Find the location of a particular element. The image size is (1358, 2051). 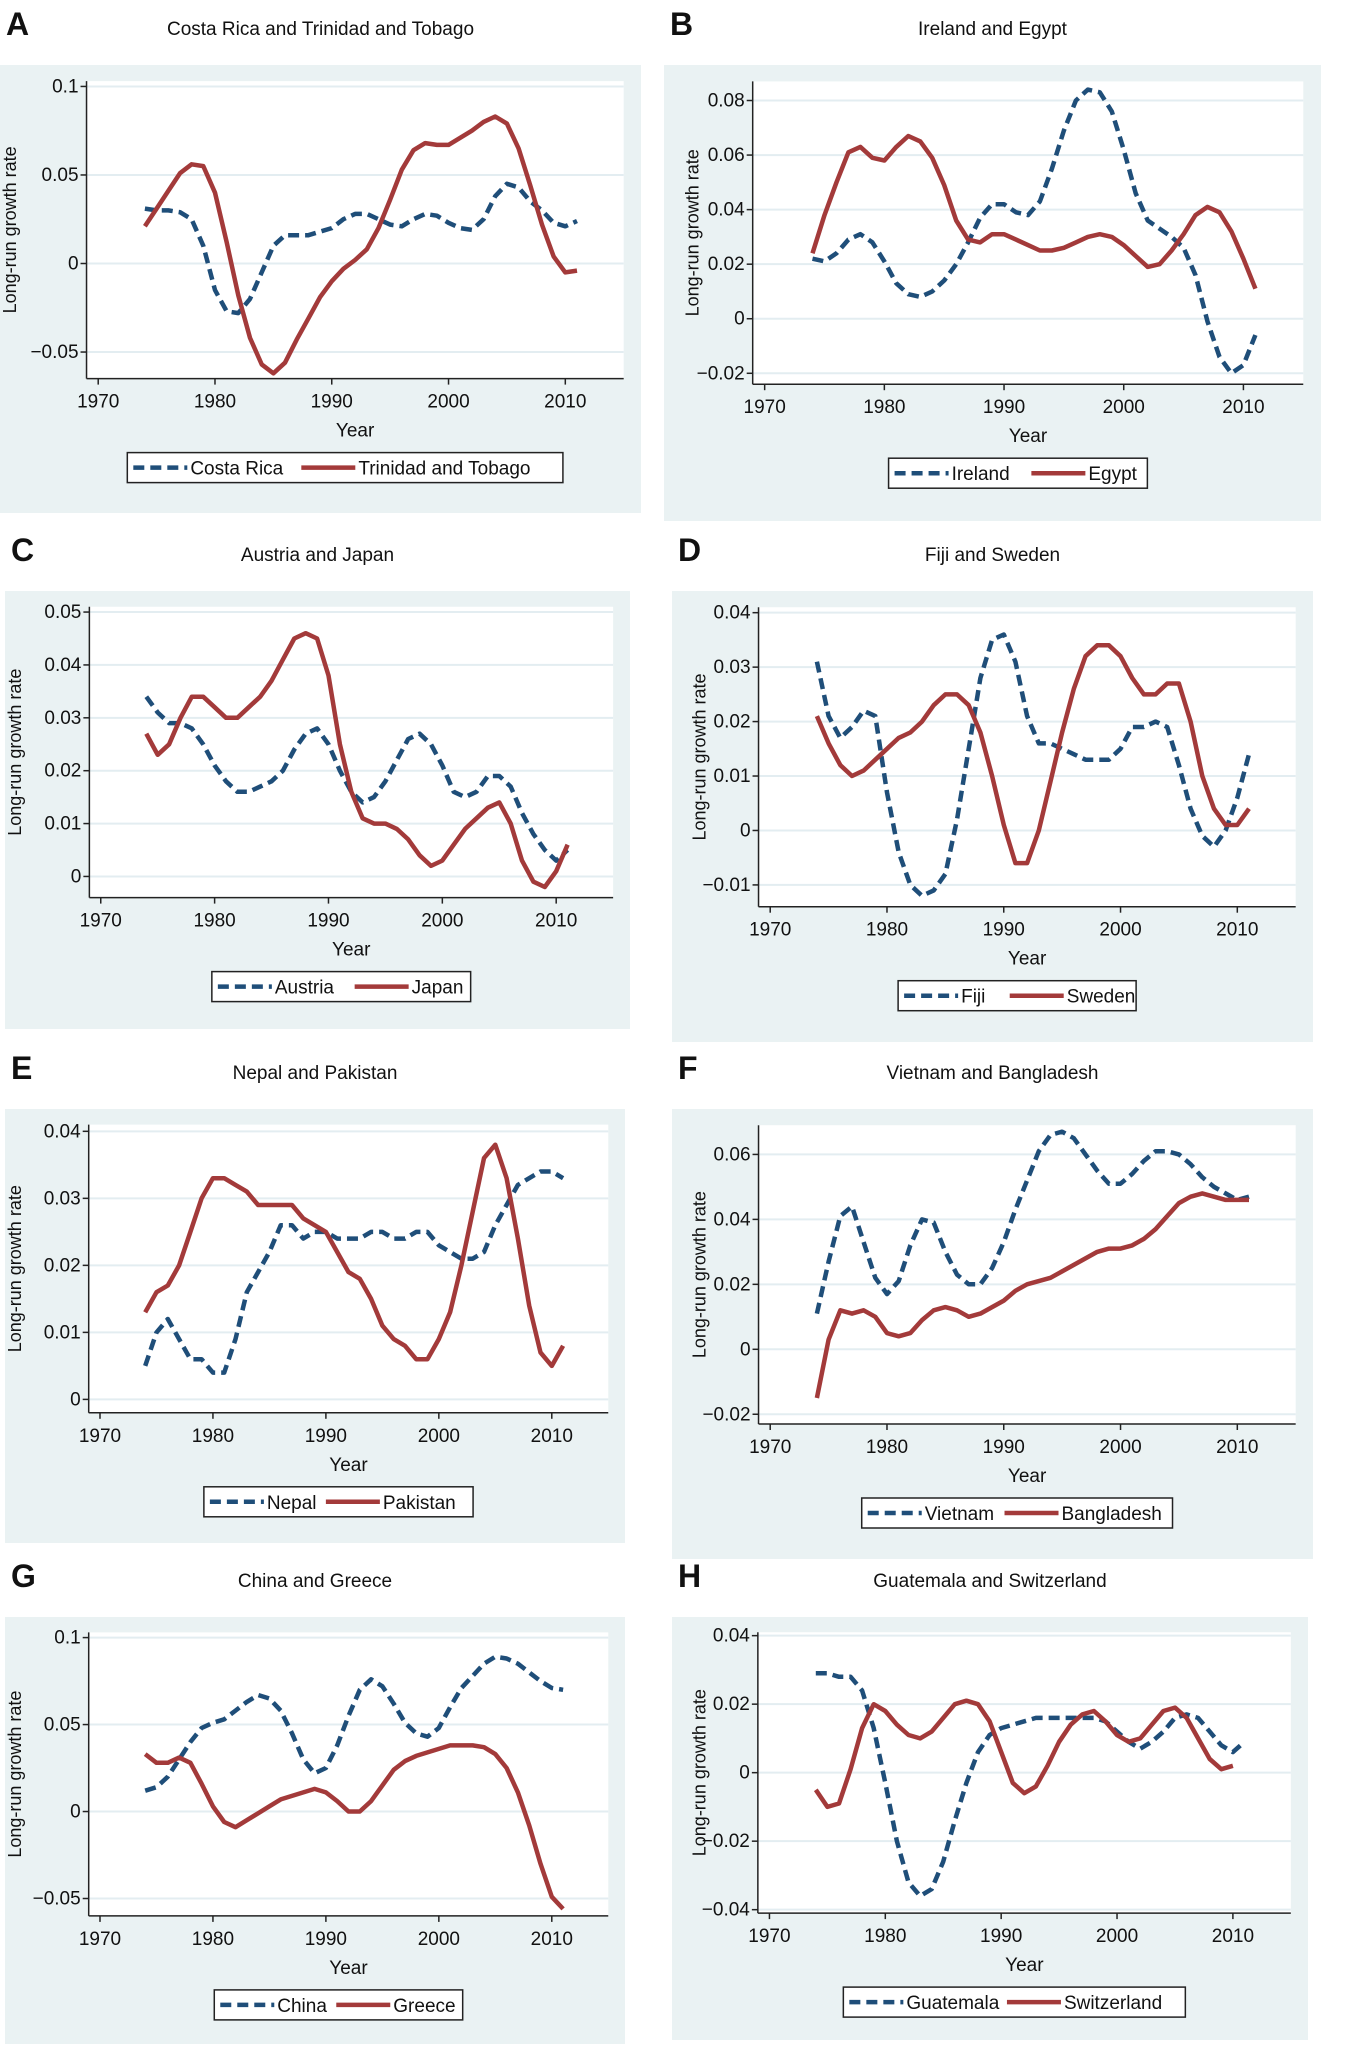

series-line-austria is located at coordinates (357, 779).